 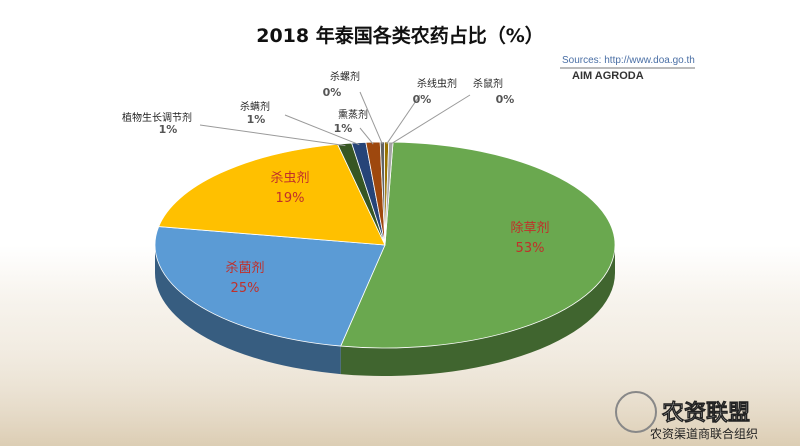 I want to click on pct-acaricide: 1%, so click(x=256, y=119).